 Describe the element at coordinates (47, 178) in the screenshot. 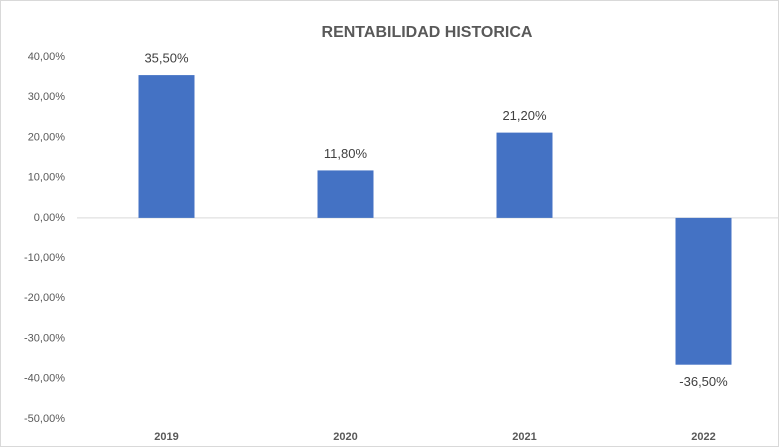

I see `y-tick-label: 10,00%` at that location.